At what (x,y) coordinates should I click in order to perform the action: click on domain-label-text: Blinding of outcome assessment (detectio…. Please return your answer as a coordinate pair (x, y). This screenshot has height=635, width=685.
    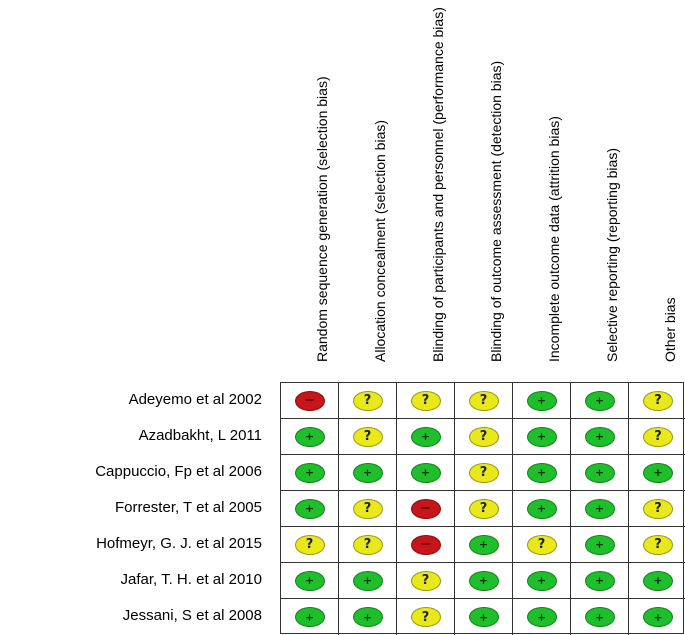
    Looking at the image, I should click on (496, 211).